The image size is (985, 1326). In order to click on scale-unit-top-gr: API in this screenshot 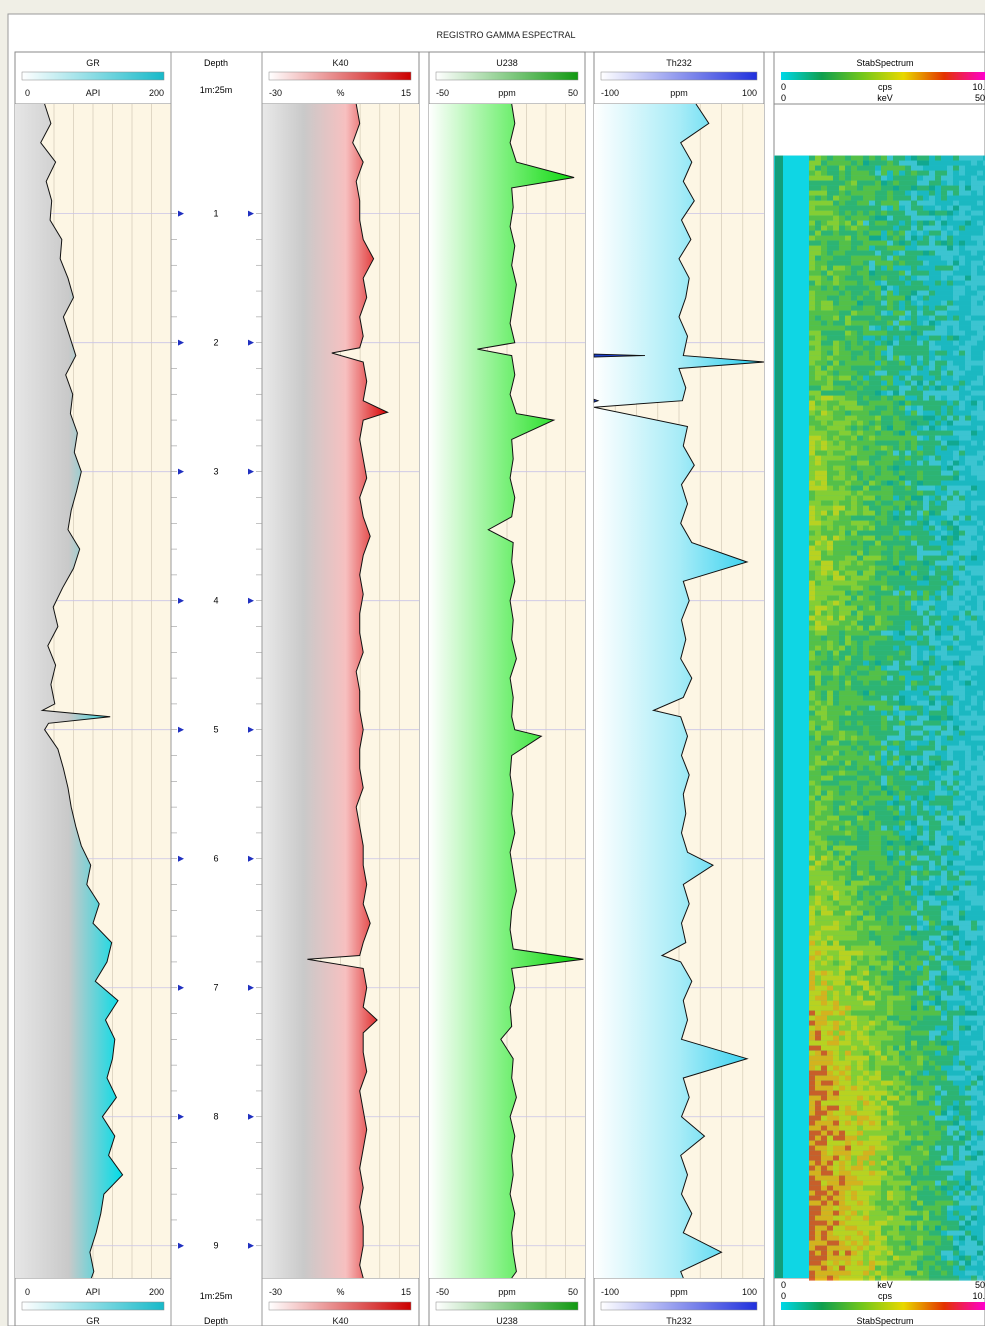, I will do `click(93, 93)`.